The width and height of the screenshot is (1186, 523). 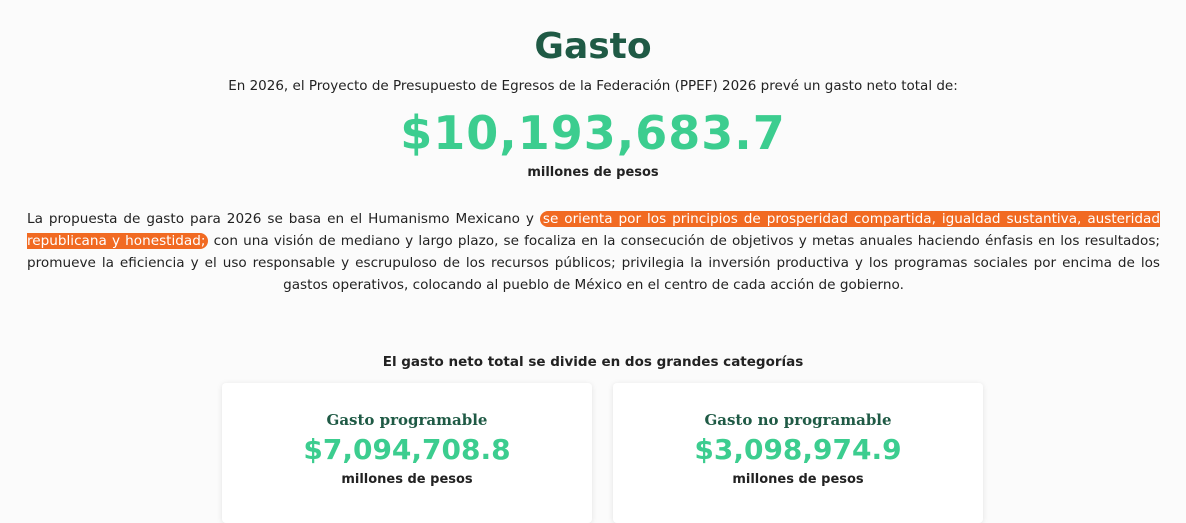 I want to click on unit: millones de pesos, so click(x=593, y=172).